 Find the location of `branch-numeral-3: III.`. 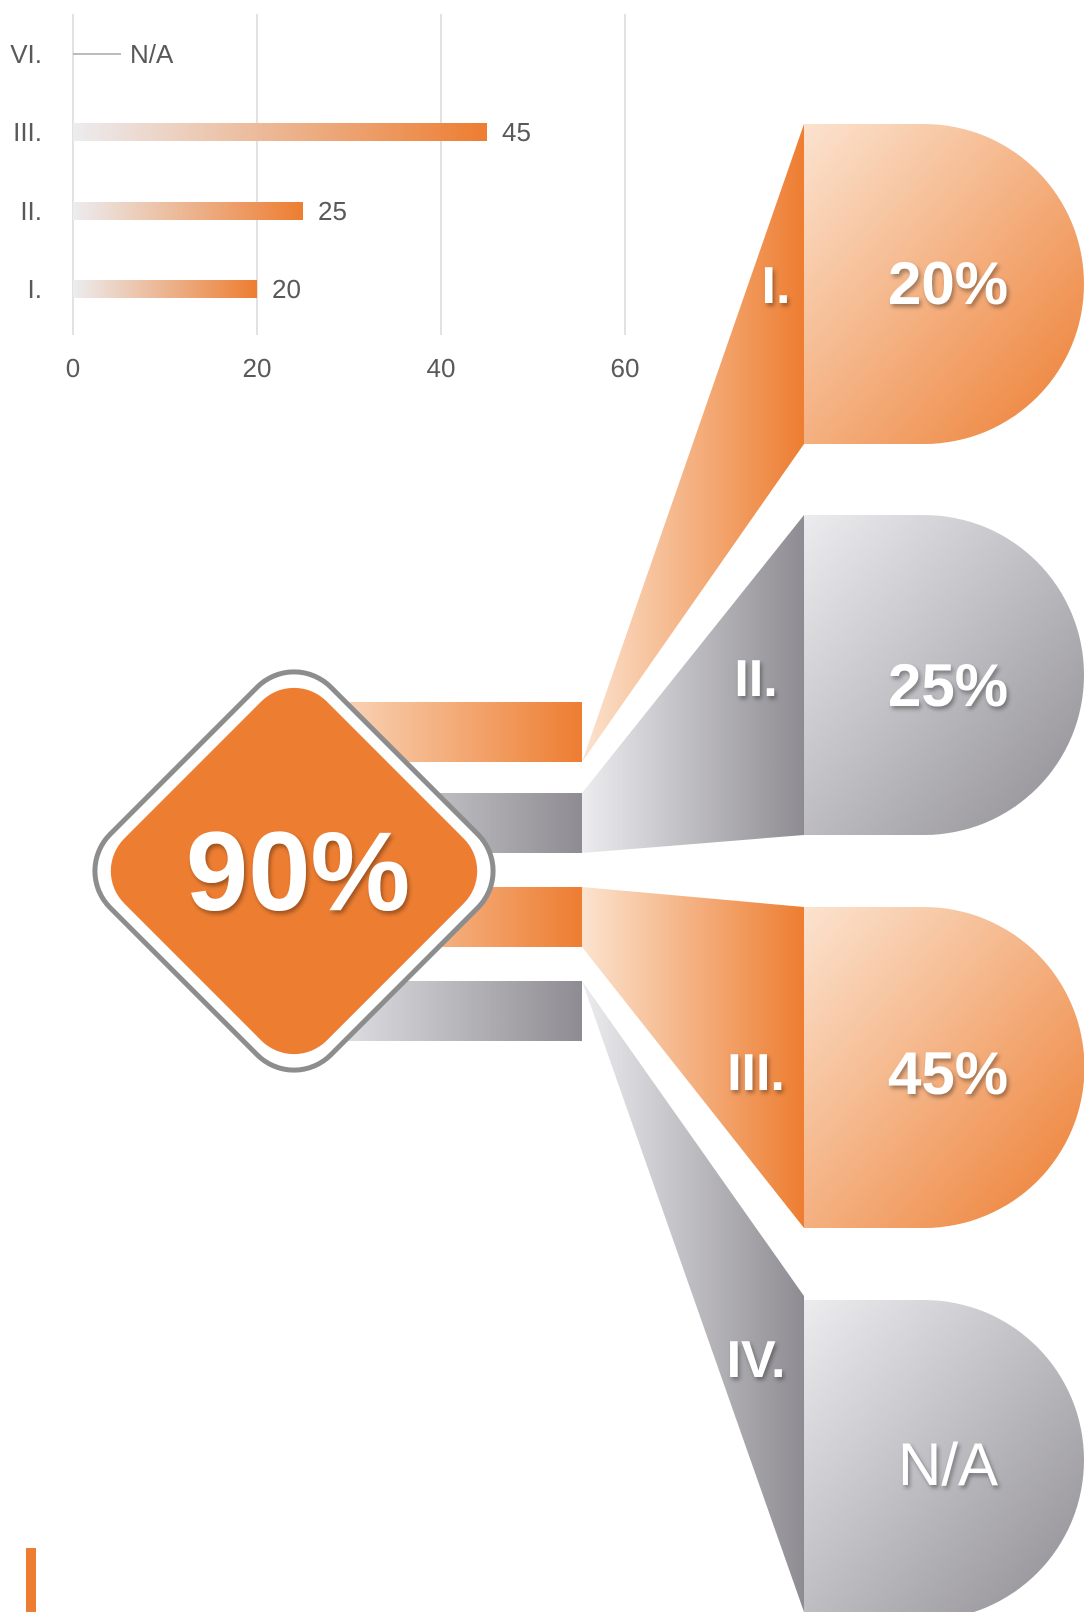

branch-numeral-3: III. is located at coordinates (756, 1073).